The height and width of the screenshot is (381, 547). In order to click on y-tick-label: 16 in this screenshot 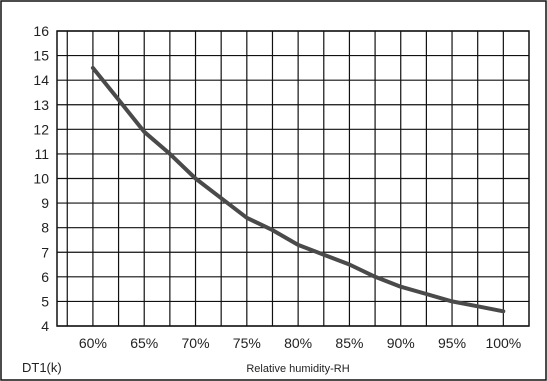, I will do `click(41, 31)`.